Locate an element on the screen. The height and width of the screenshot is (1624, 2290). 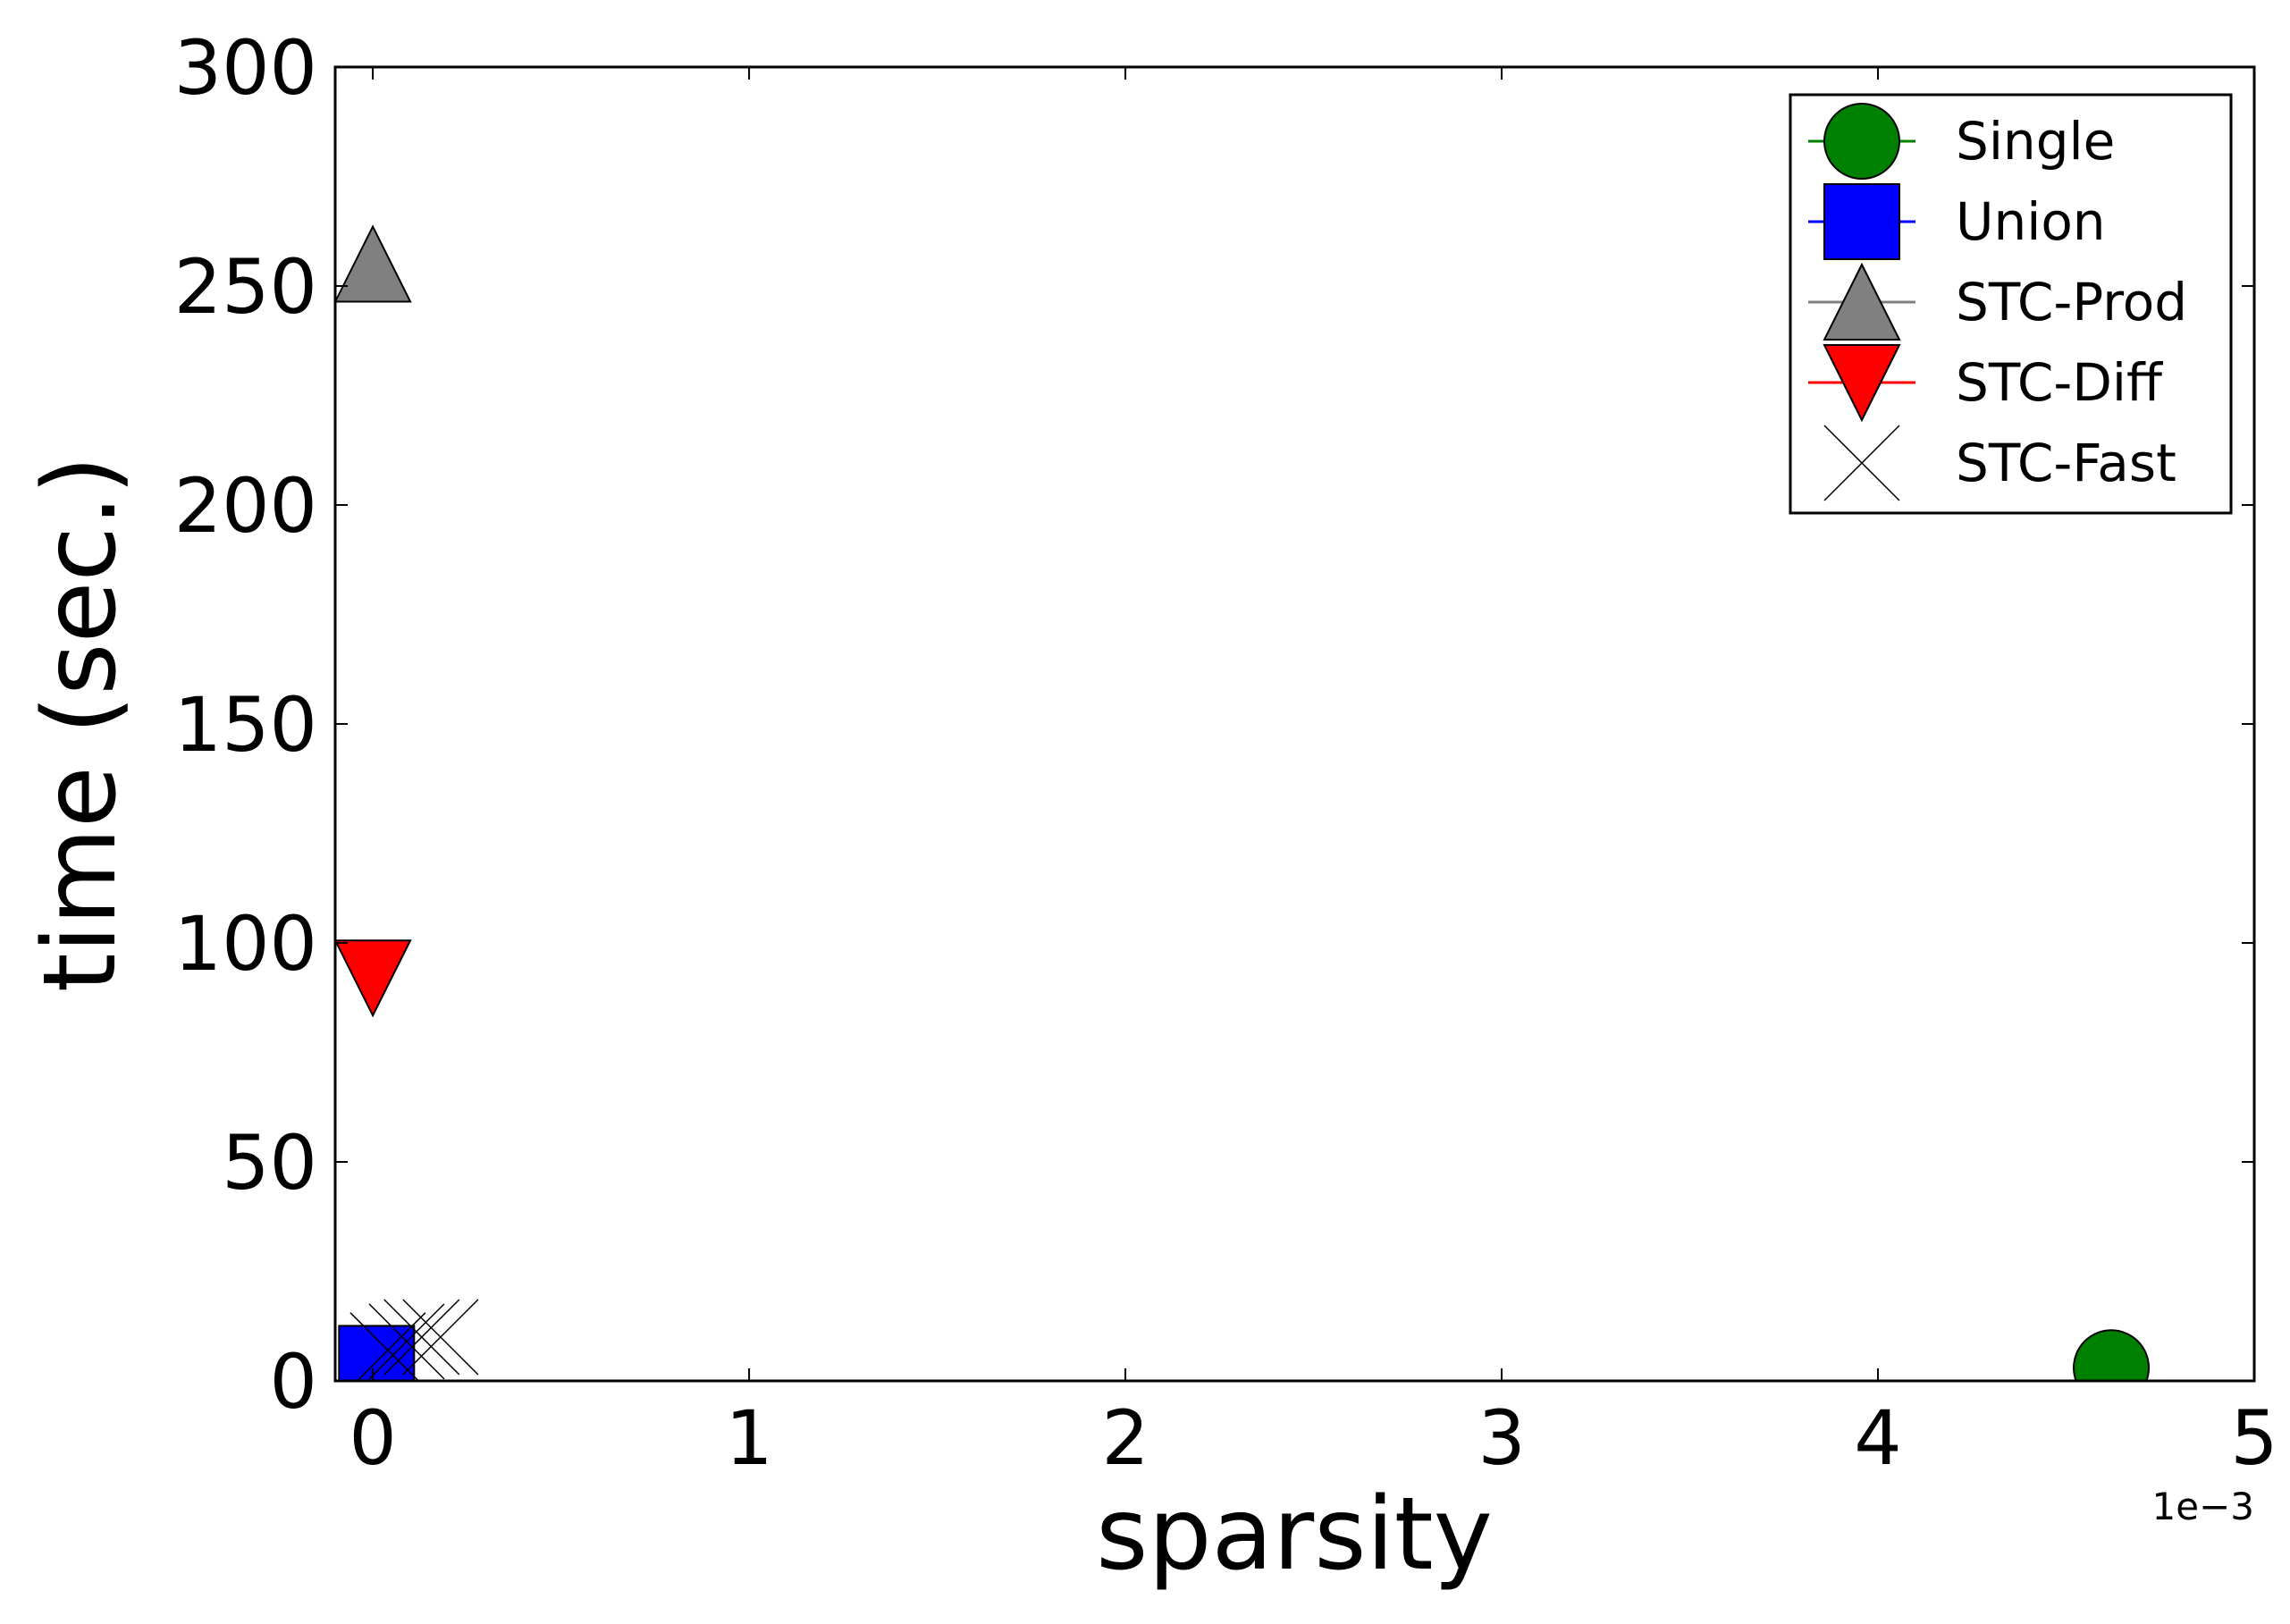
x-tick-label: 3 is located at coordinates (1501, 1438).